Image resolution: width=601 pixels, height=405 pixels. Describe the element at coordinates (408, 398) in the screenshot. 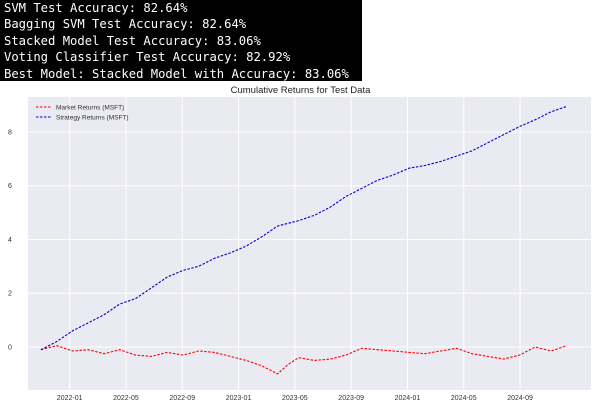

I see `x-tick-label: 2024-01` at that location.